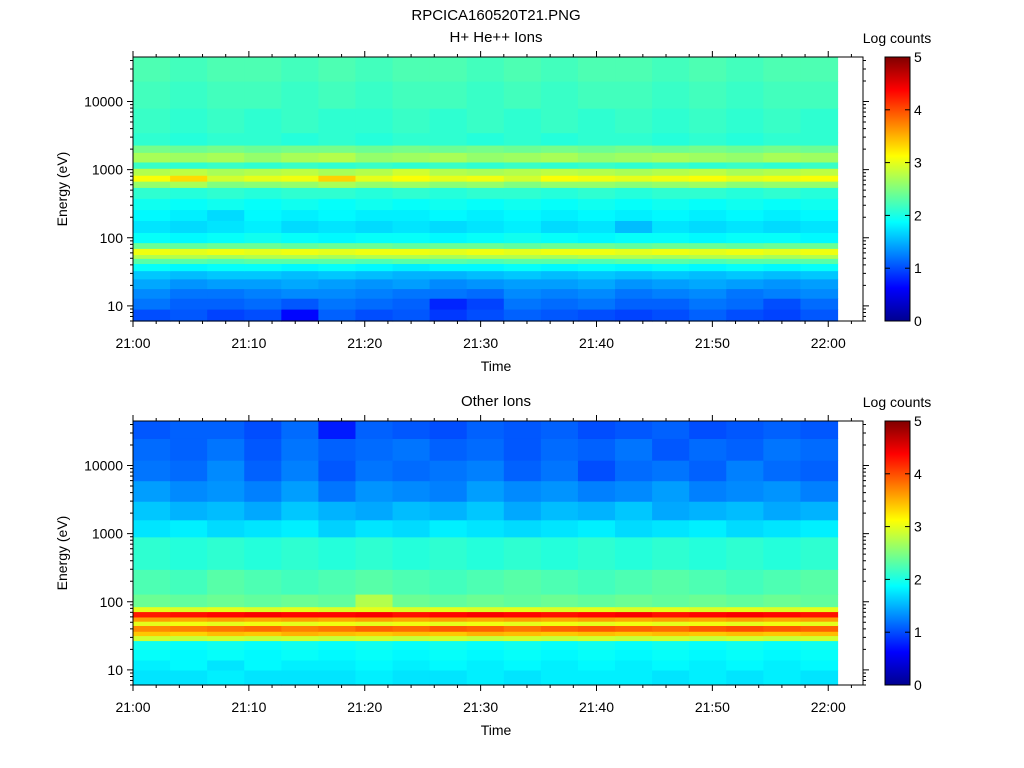 The width and height of the screenshot is (1024, 768). Describe the element at coordinates (107, 534) in the screenshot. I see `y-tick-label: 1000` at that location.